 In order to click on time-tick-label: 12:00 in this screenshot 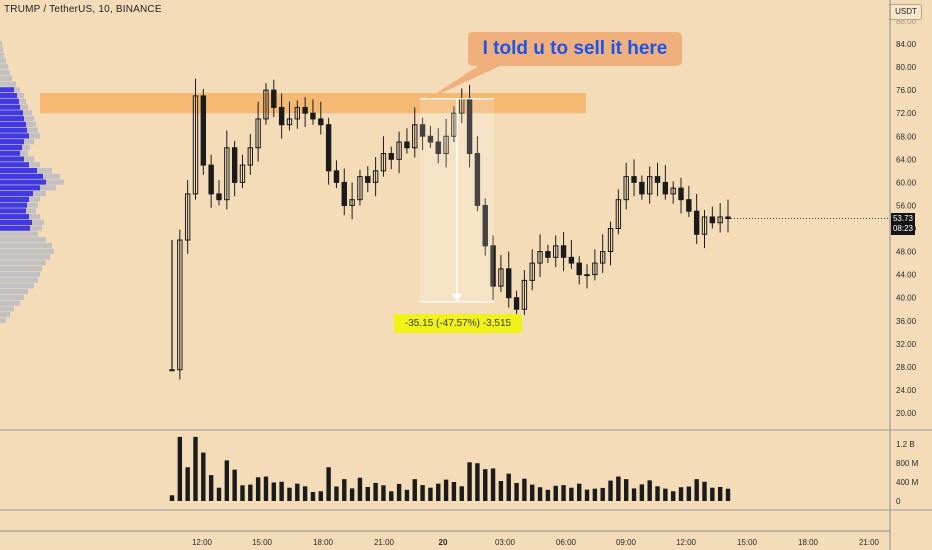, I will do `click(686, 542)`.